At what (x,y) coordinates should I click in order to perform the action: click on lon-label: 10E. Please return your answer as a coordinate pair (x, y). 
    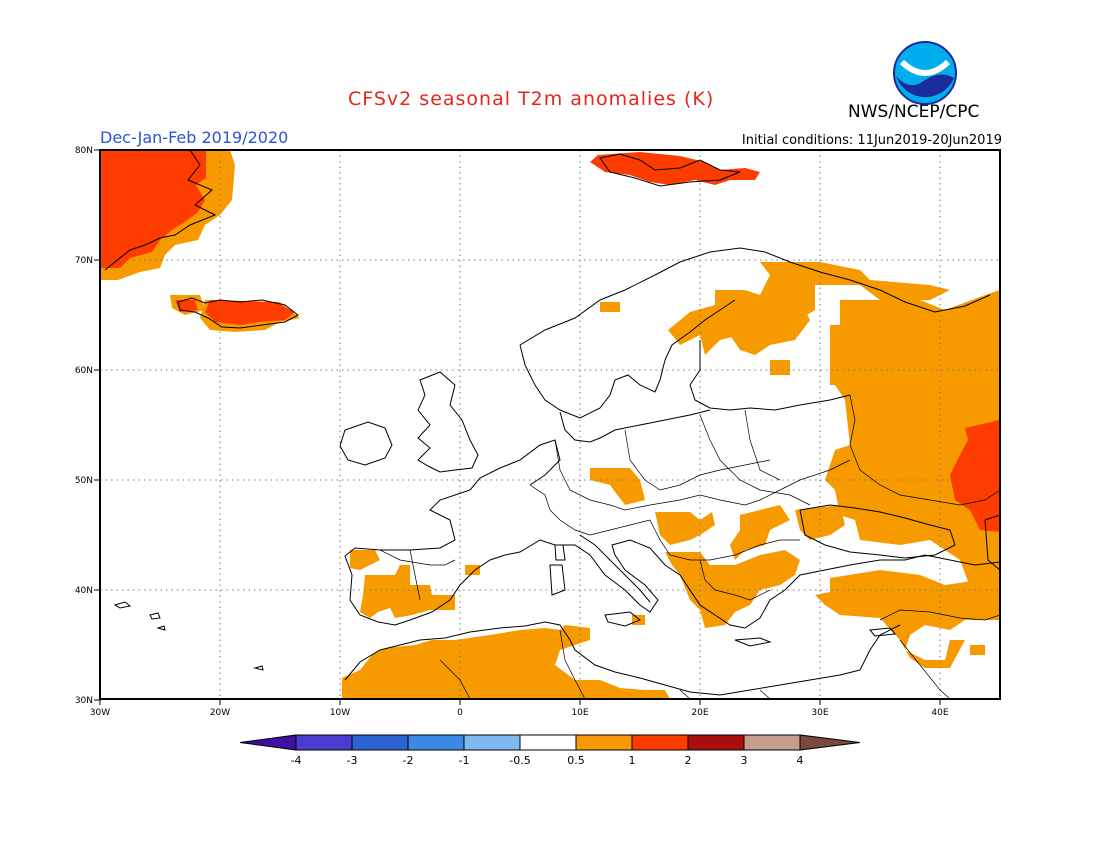
    Looking at the image, I should click on (579, 713).